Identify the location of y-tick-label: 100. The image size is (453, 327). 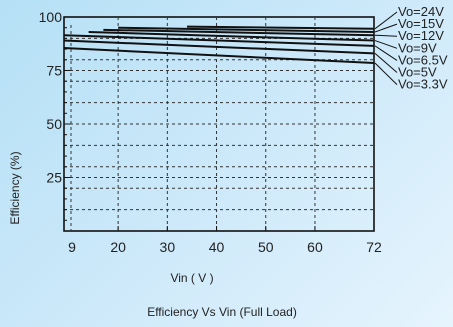
(51, 17).